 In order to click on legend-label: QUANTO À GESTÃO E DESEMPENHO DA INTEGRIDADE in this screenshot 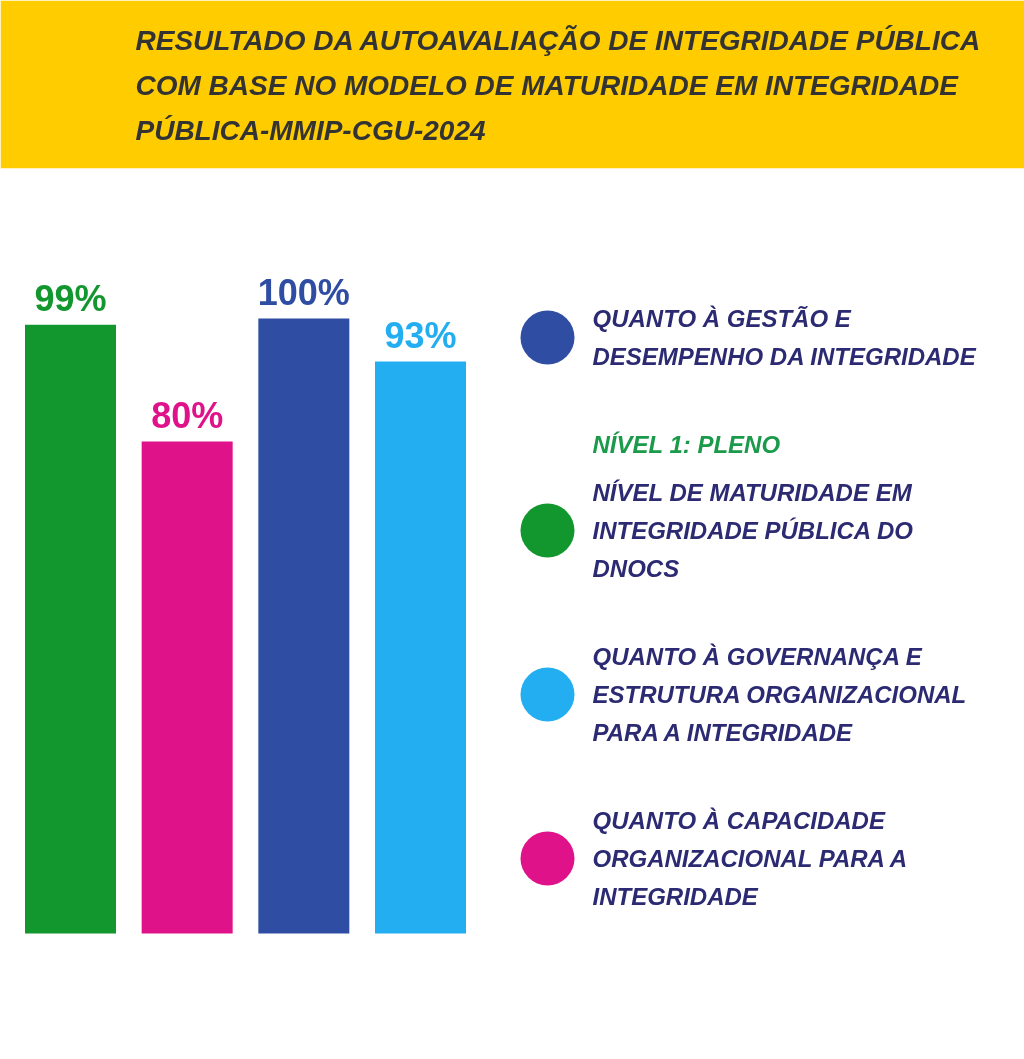, I will do `click(784, 337)`.